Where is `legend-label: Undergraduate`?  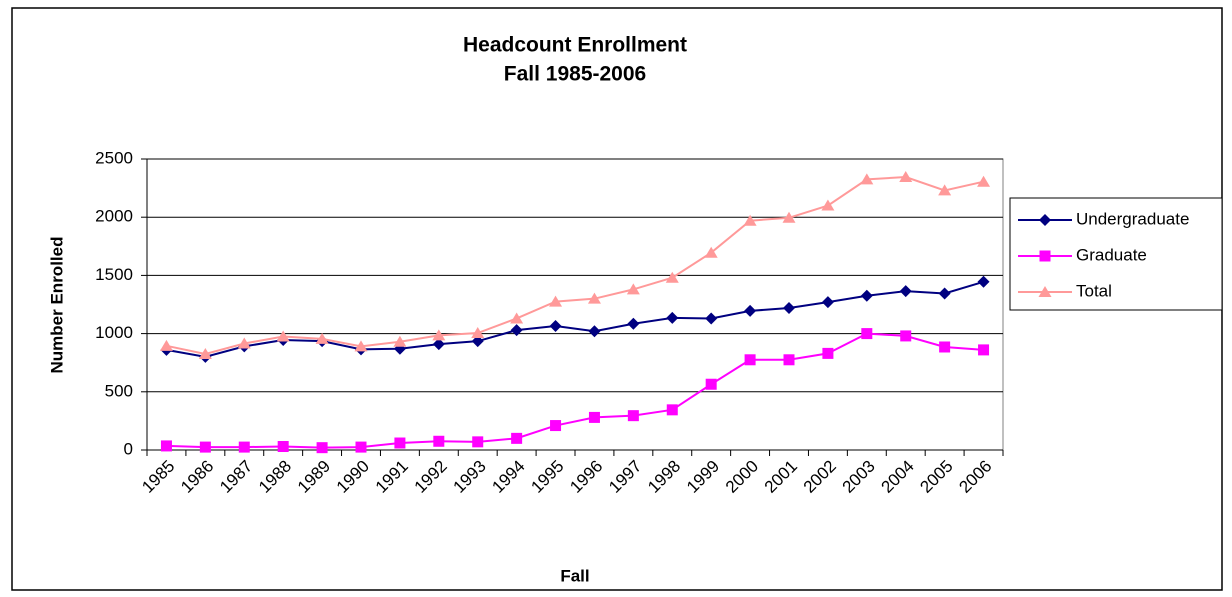 legend-label: Undergraduate is located at coordinates (1132, 218).